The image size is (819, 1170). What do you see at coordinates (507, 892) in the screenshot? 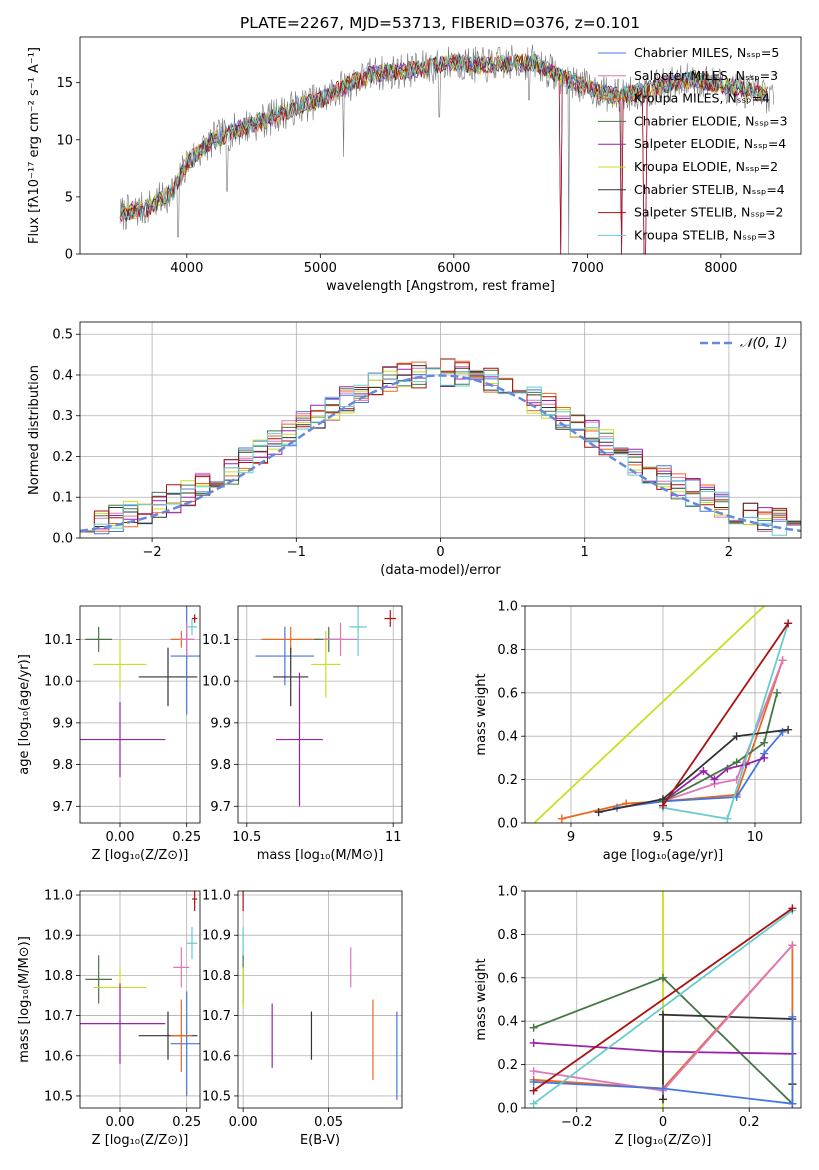
I see `y-tick-label: 1.0` at bounding box center [507, 892].